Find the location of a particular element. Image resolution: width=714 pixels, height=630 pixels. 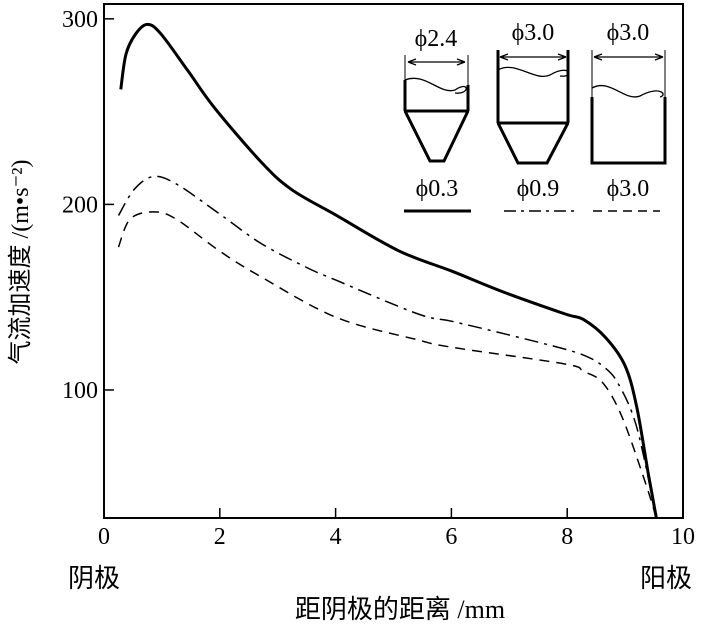

y-axis-label: 气流加速度 /(m•s⁻²) is located at coordinates (20, 262).